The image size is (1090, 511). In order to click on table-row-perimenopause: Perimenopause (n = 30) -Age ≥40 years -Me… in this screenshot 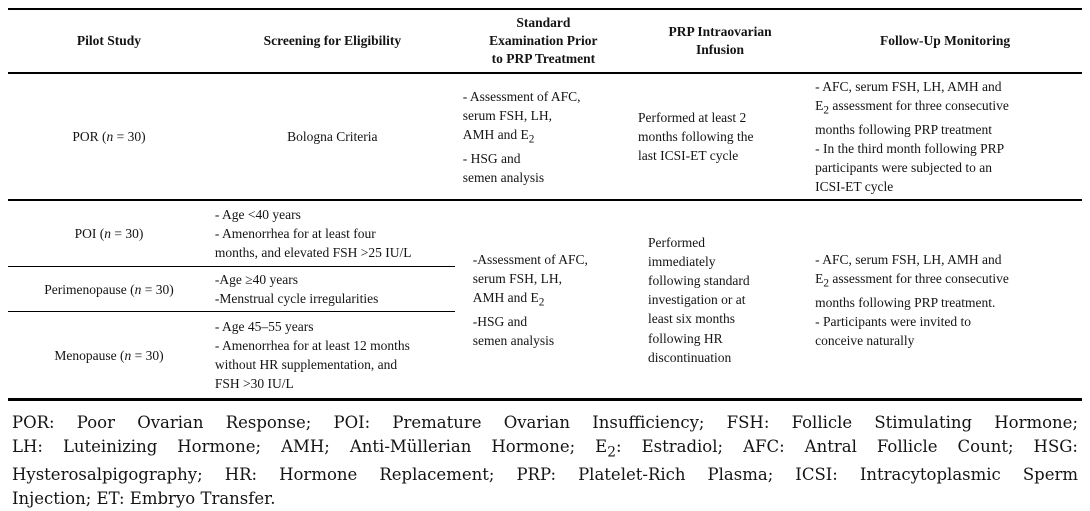, I will do `click(545, 289)`.